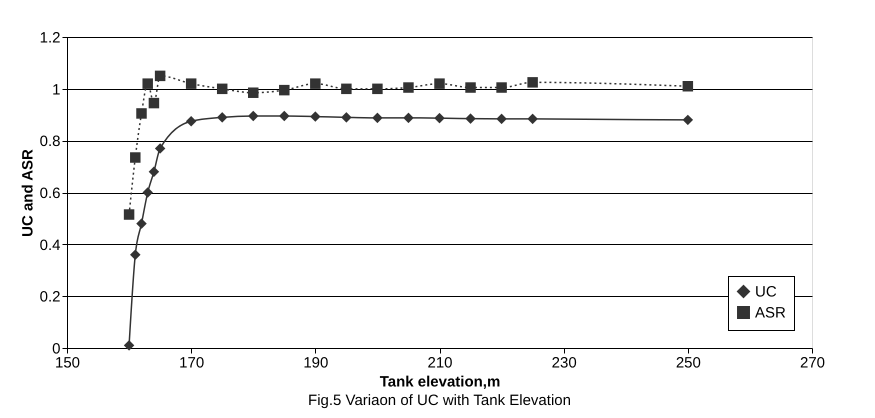 This screenshot has height=418, width=875. Describe the element at coordinates (50, 297) in the screenshot. I see `y-tick-label: 0.2` at that location.